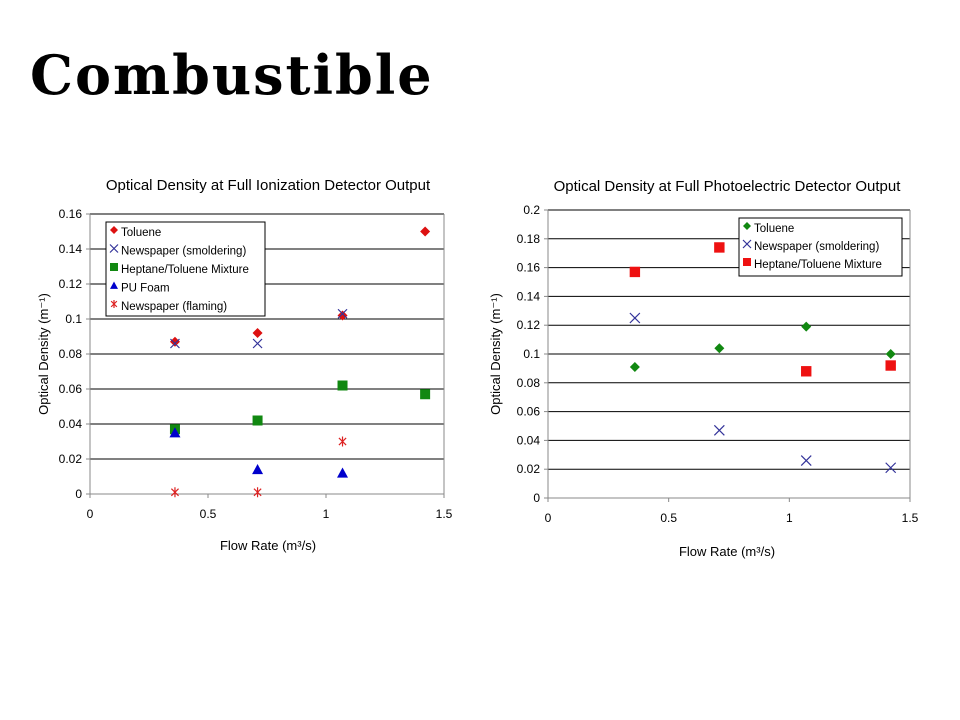 The image size is (960, 720). I want to click on series-heptane-toluene-mixture, so click(762, 309).